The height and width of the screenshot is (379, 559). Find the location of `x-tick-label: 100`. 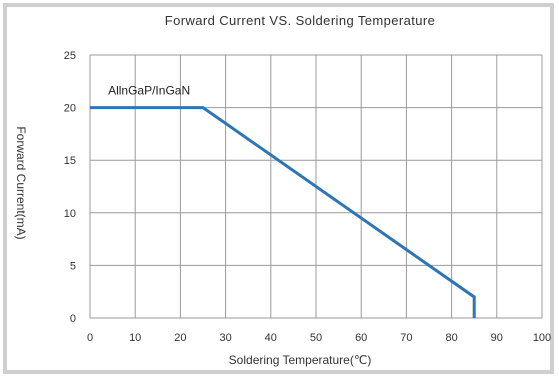

x-tick-label: 100 is located at coordinates (542, 338).